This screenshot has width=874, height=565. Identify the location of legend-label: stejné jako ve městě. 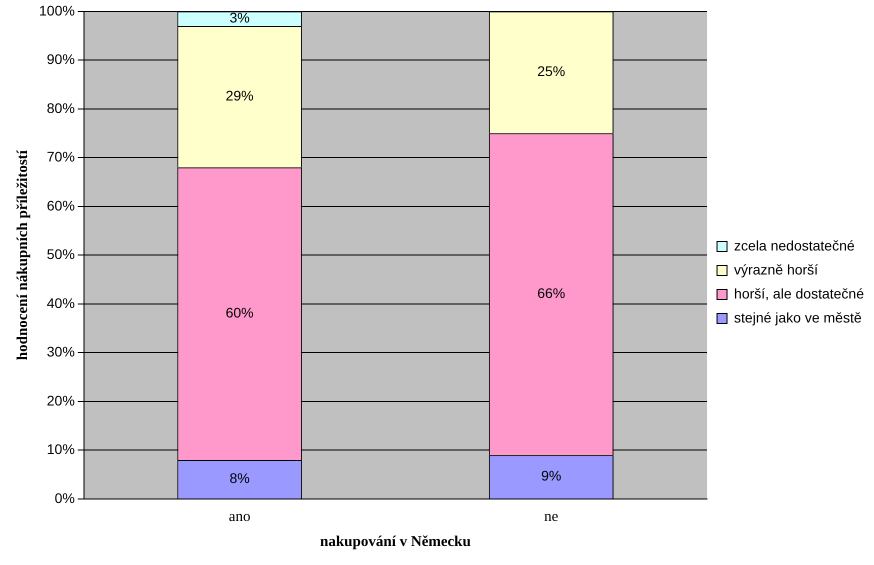
(798, 317).